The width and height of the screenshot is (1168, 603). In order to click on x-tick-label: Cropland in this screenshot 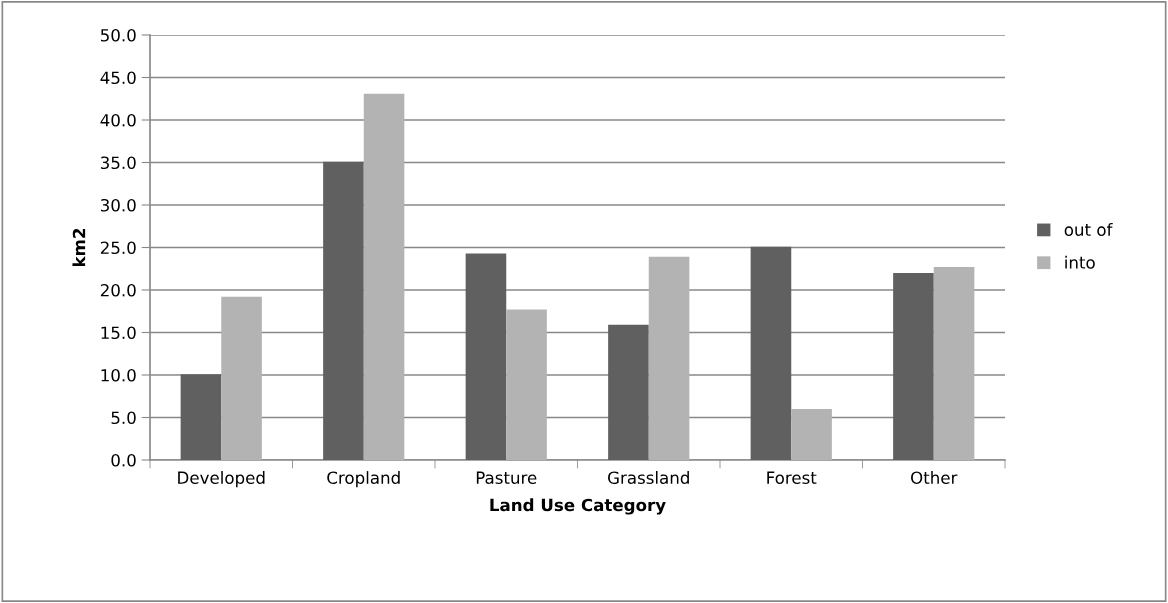, I will do `click(363, 479)`.